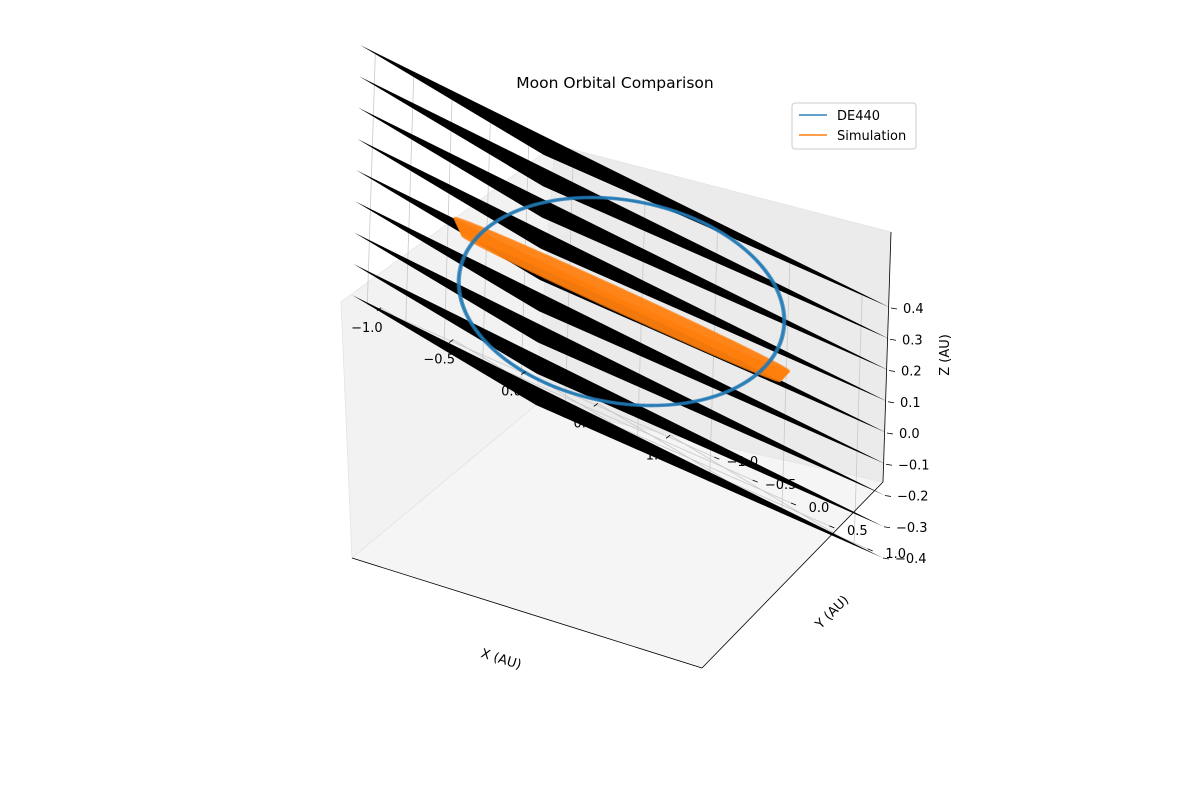  What do you see at coordinates (913, 309) in the screenshot?
I see `z-tick-label-8: 0.4` at bounding box center [913, 309].